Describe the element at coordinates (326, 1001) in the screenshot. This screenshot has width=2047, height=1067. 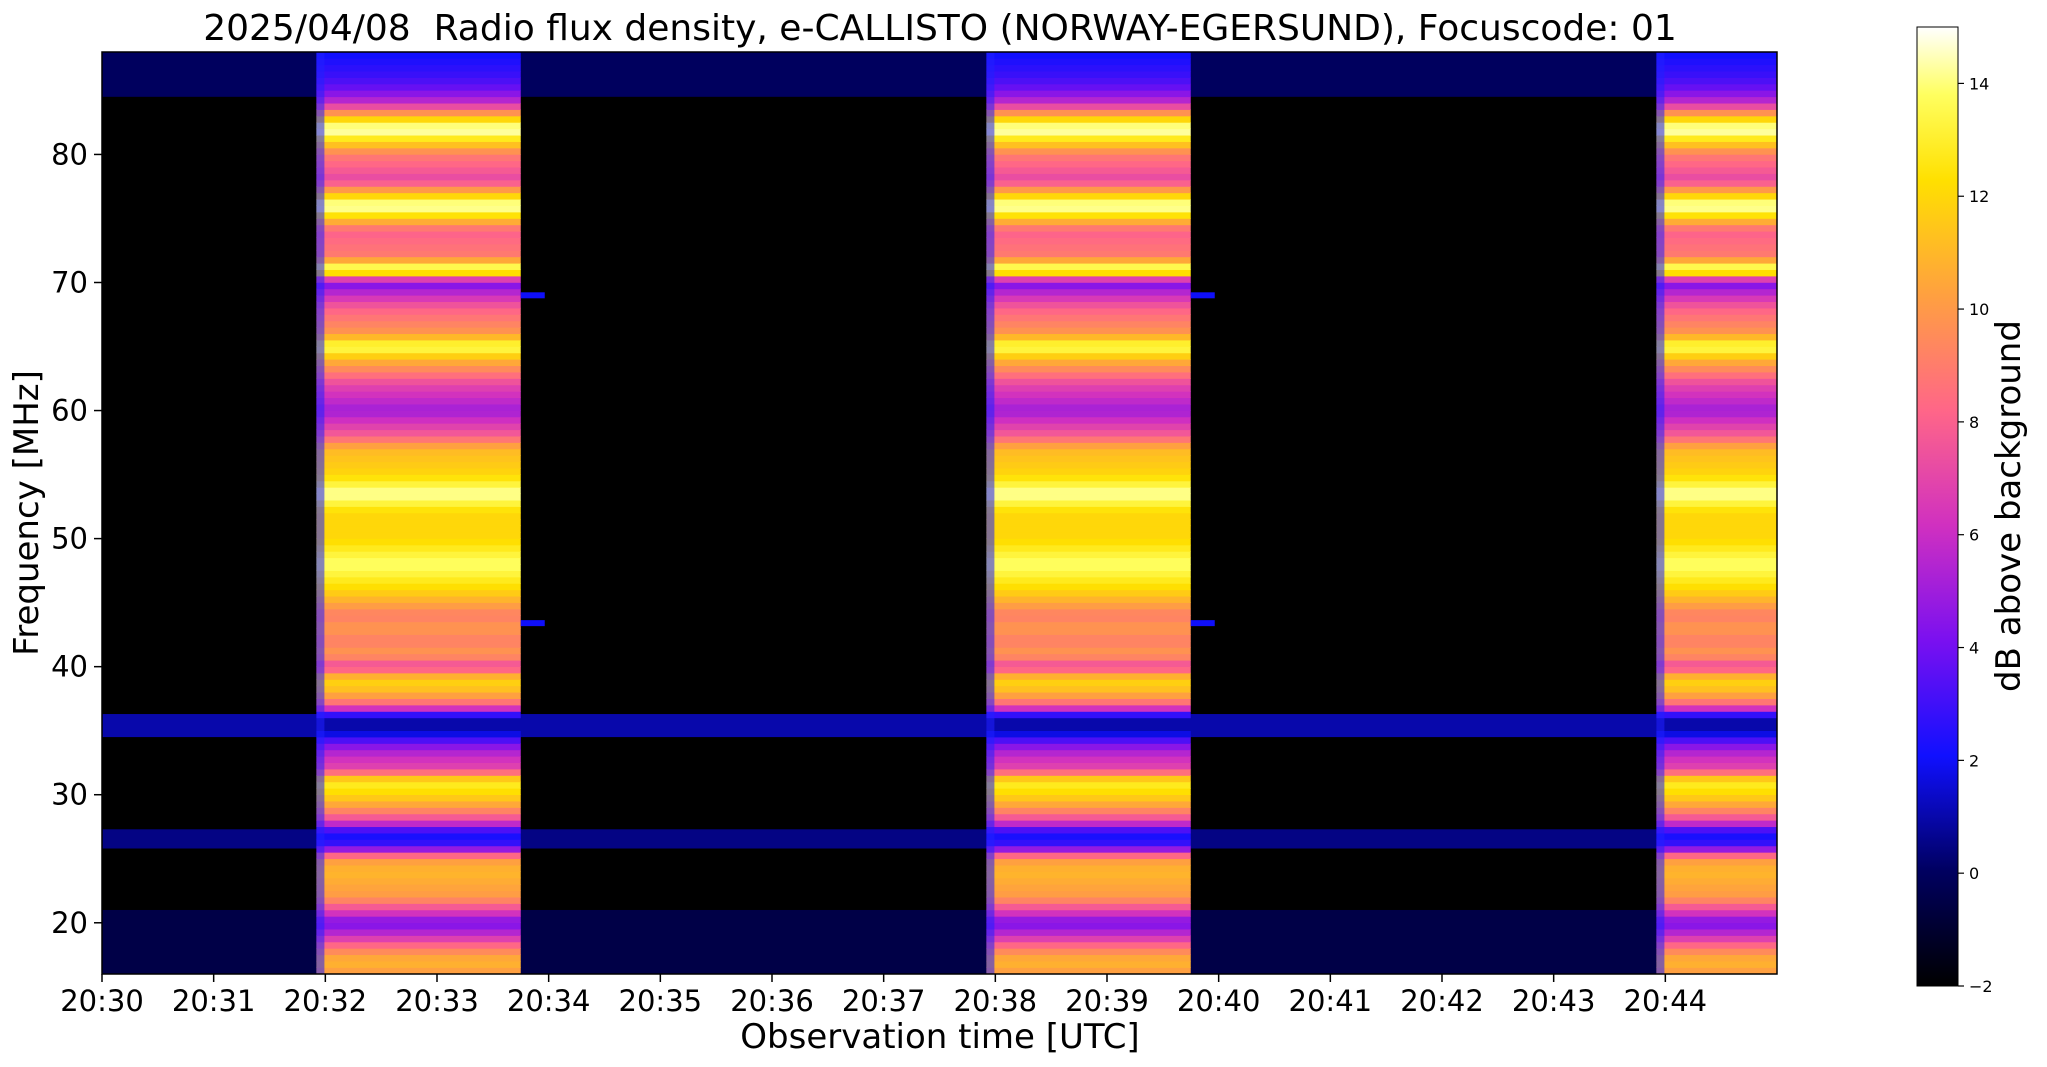
I see `x-tick-label: 20:32` at that location.